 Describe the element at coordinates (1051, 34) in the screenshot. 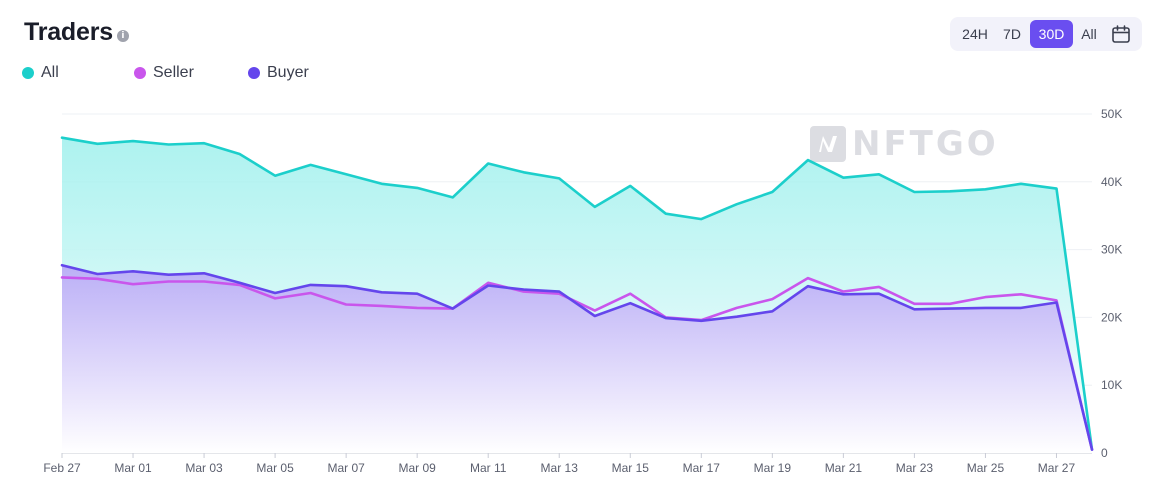

I see `range-30d-button: 30D` at that location.